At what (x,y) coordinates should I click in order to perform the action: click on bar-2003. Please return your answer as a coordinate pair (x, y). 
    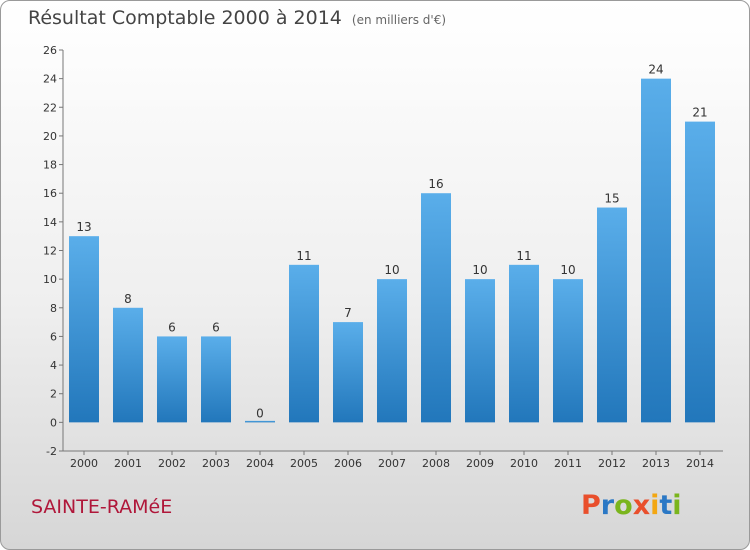
    Looking at the image, I should click on (216, 379).